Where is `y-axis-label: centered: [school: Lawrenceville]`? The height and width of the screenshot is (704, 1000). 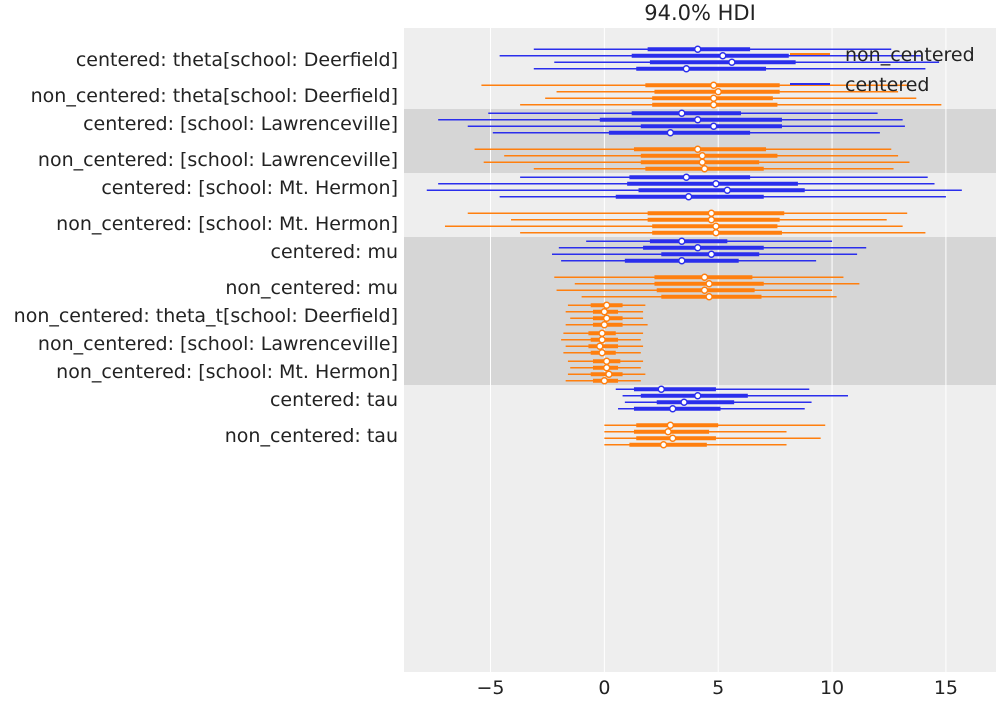
y-axis-label: centered: [school: Lawrenceville] is located at coordinates (240, 124).